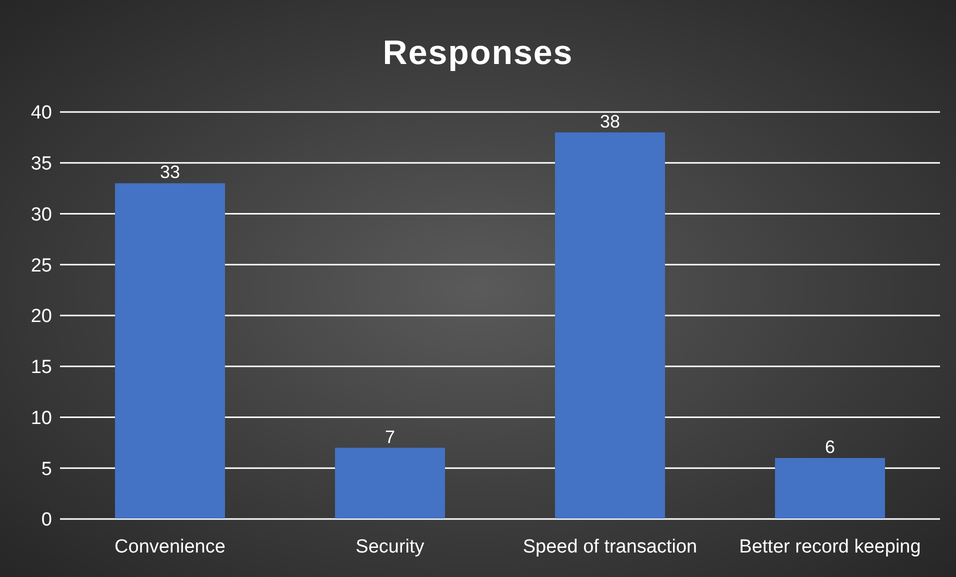  I want to click on data-label: 38, so click(610, 121).